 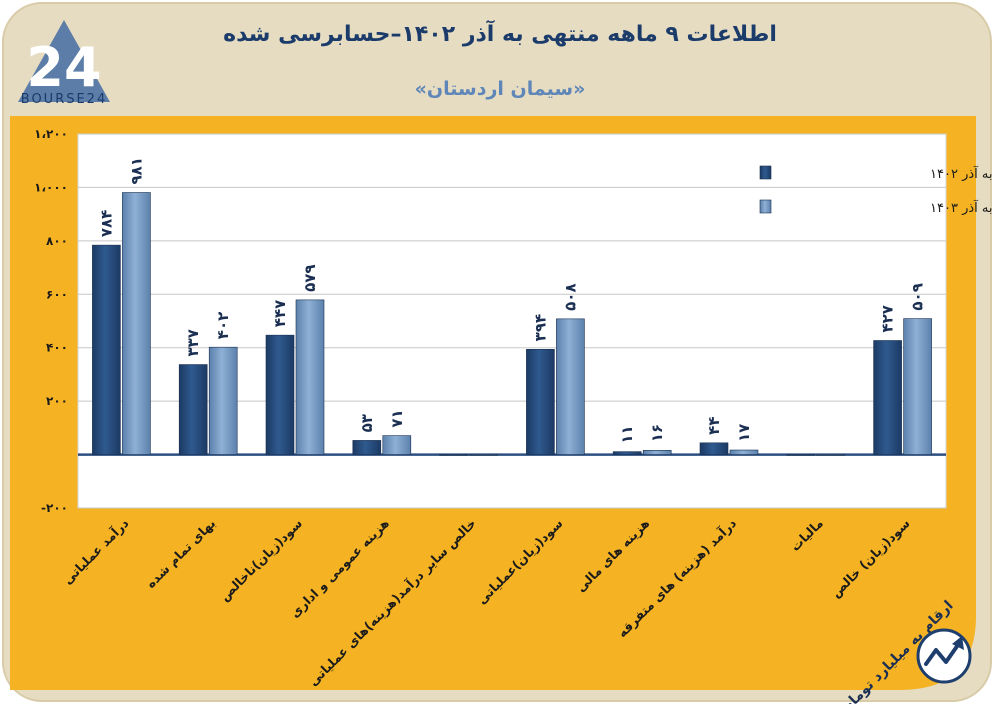 I want to click on data-label: ۴۴۷, so click(x=280, y=313).